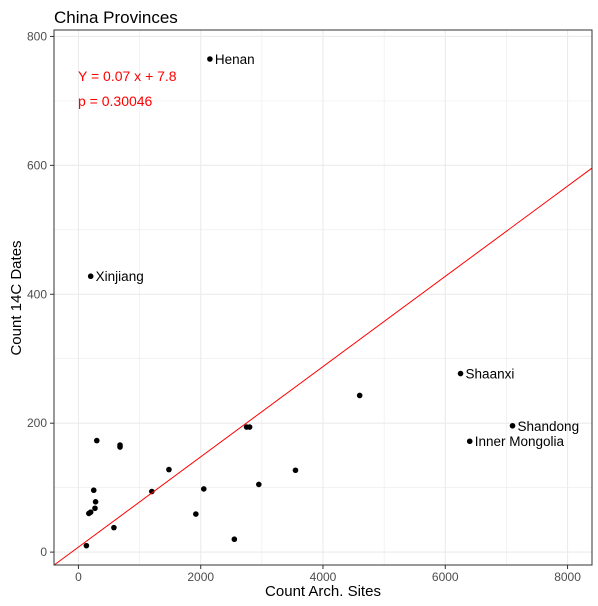 The width and height of the screenshot is (598, 606). I want to click on point-label: Shaanxi, so click(490, 374).